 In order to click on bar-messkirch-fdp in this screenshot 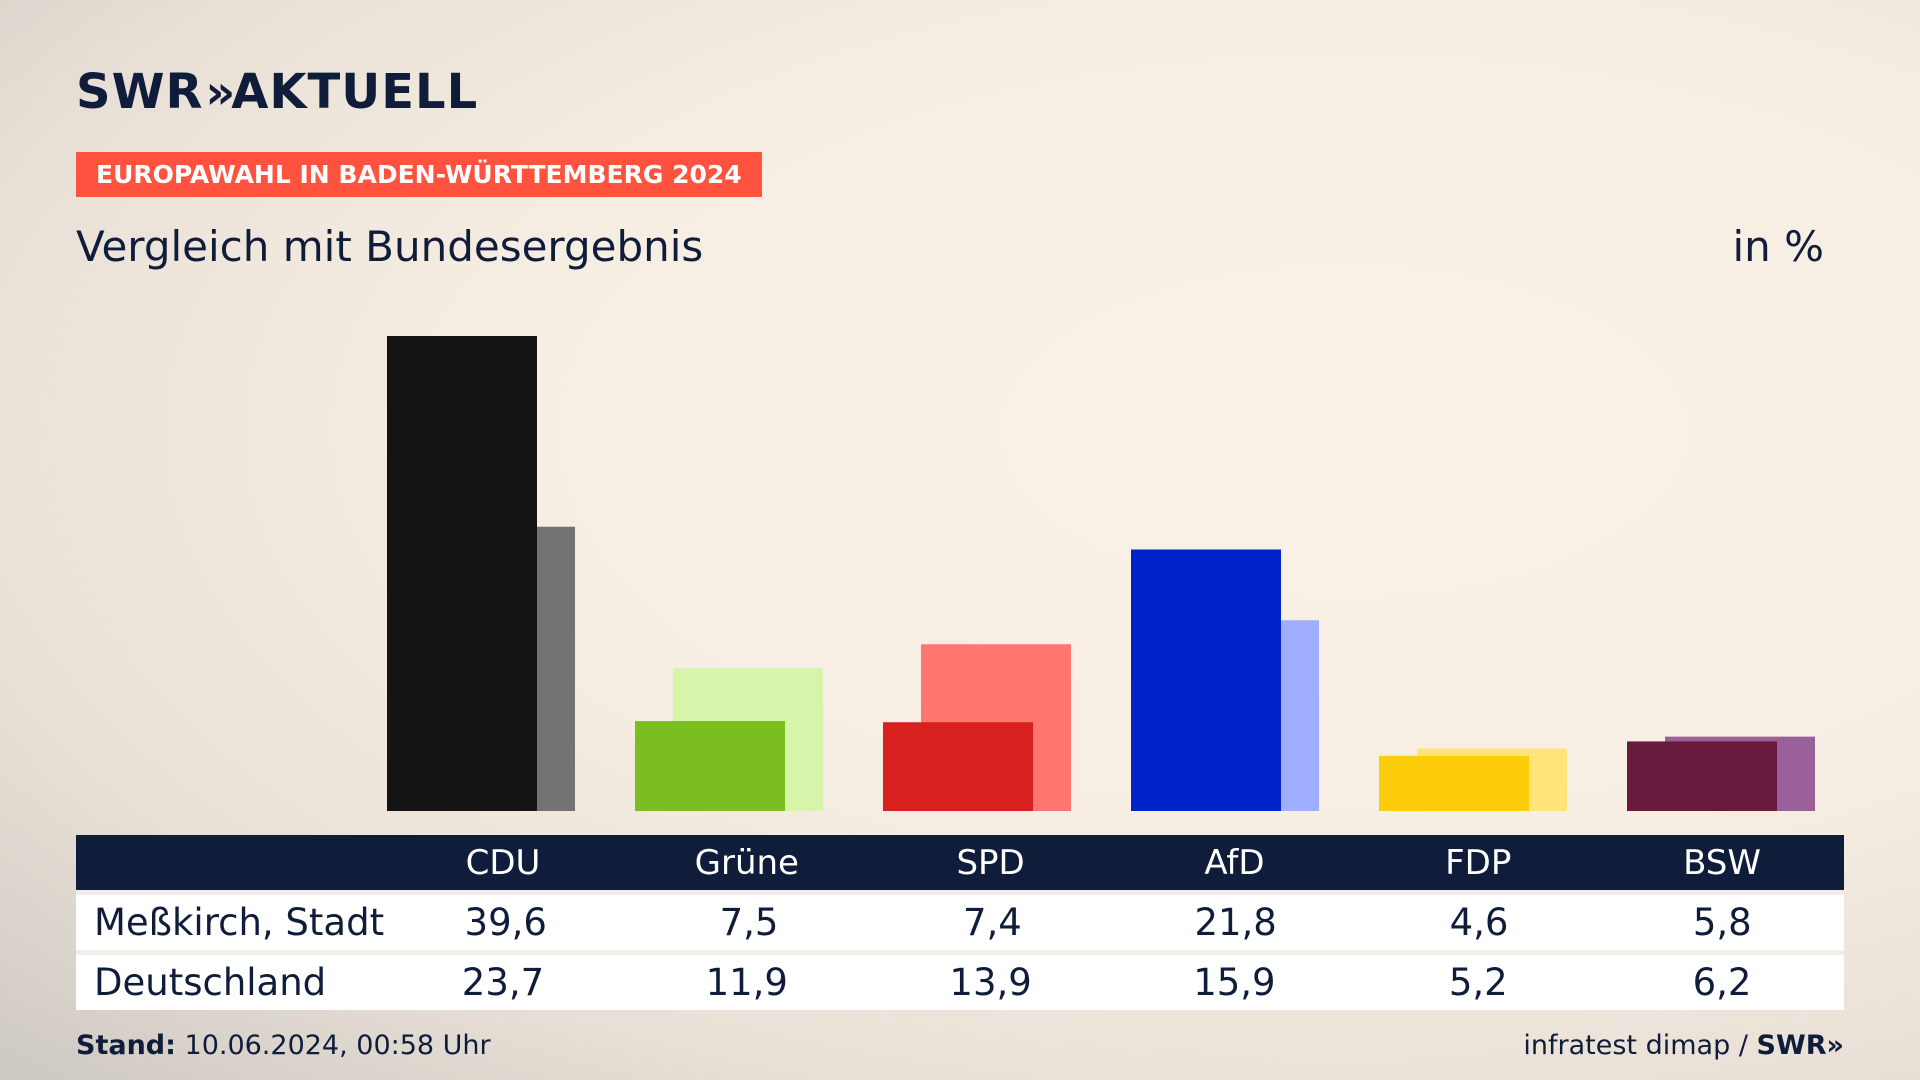, I will do `click(1454, 783)`.